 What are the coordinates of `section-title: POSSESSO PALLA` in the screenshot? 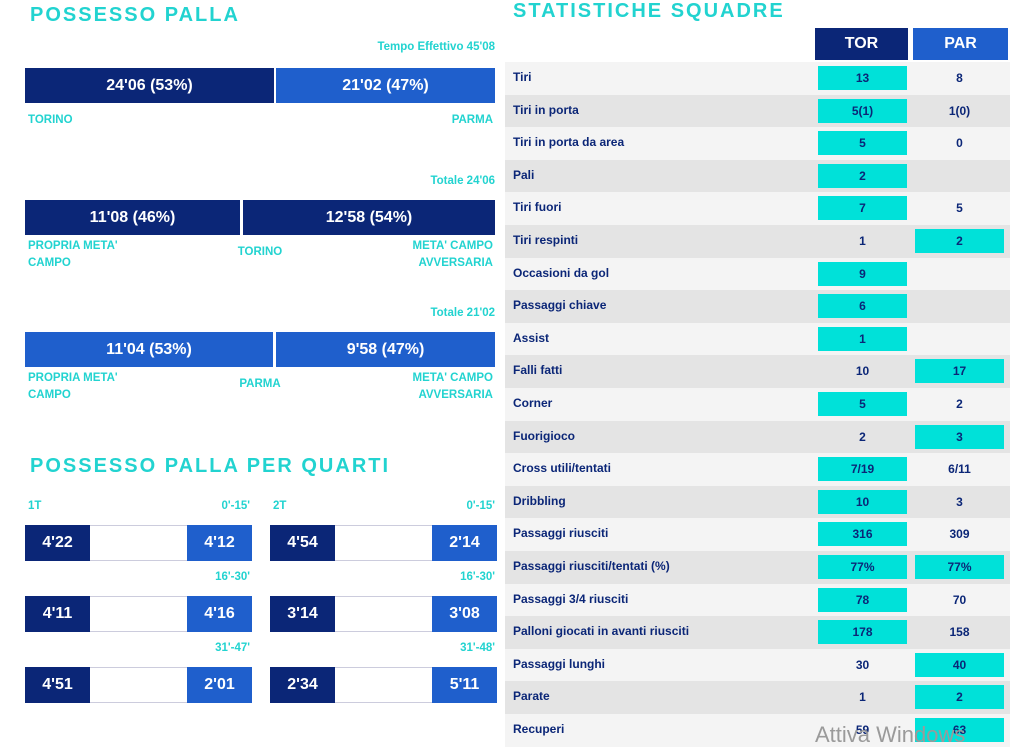 It's located at (135, 15).